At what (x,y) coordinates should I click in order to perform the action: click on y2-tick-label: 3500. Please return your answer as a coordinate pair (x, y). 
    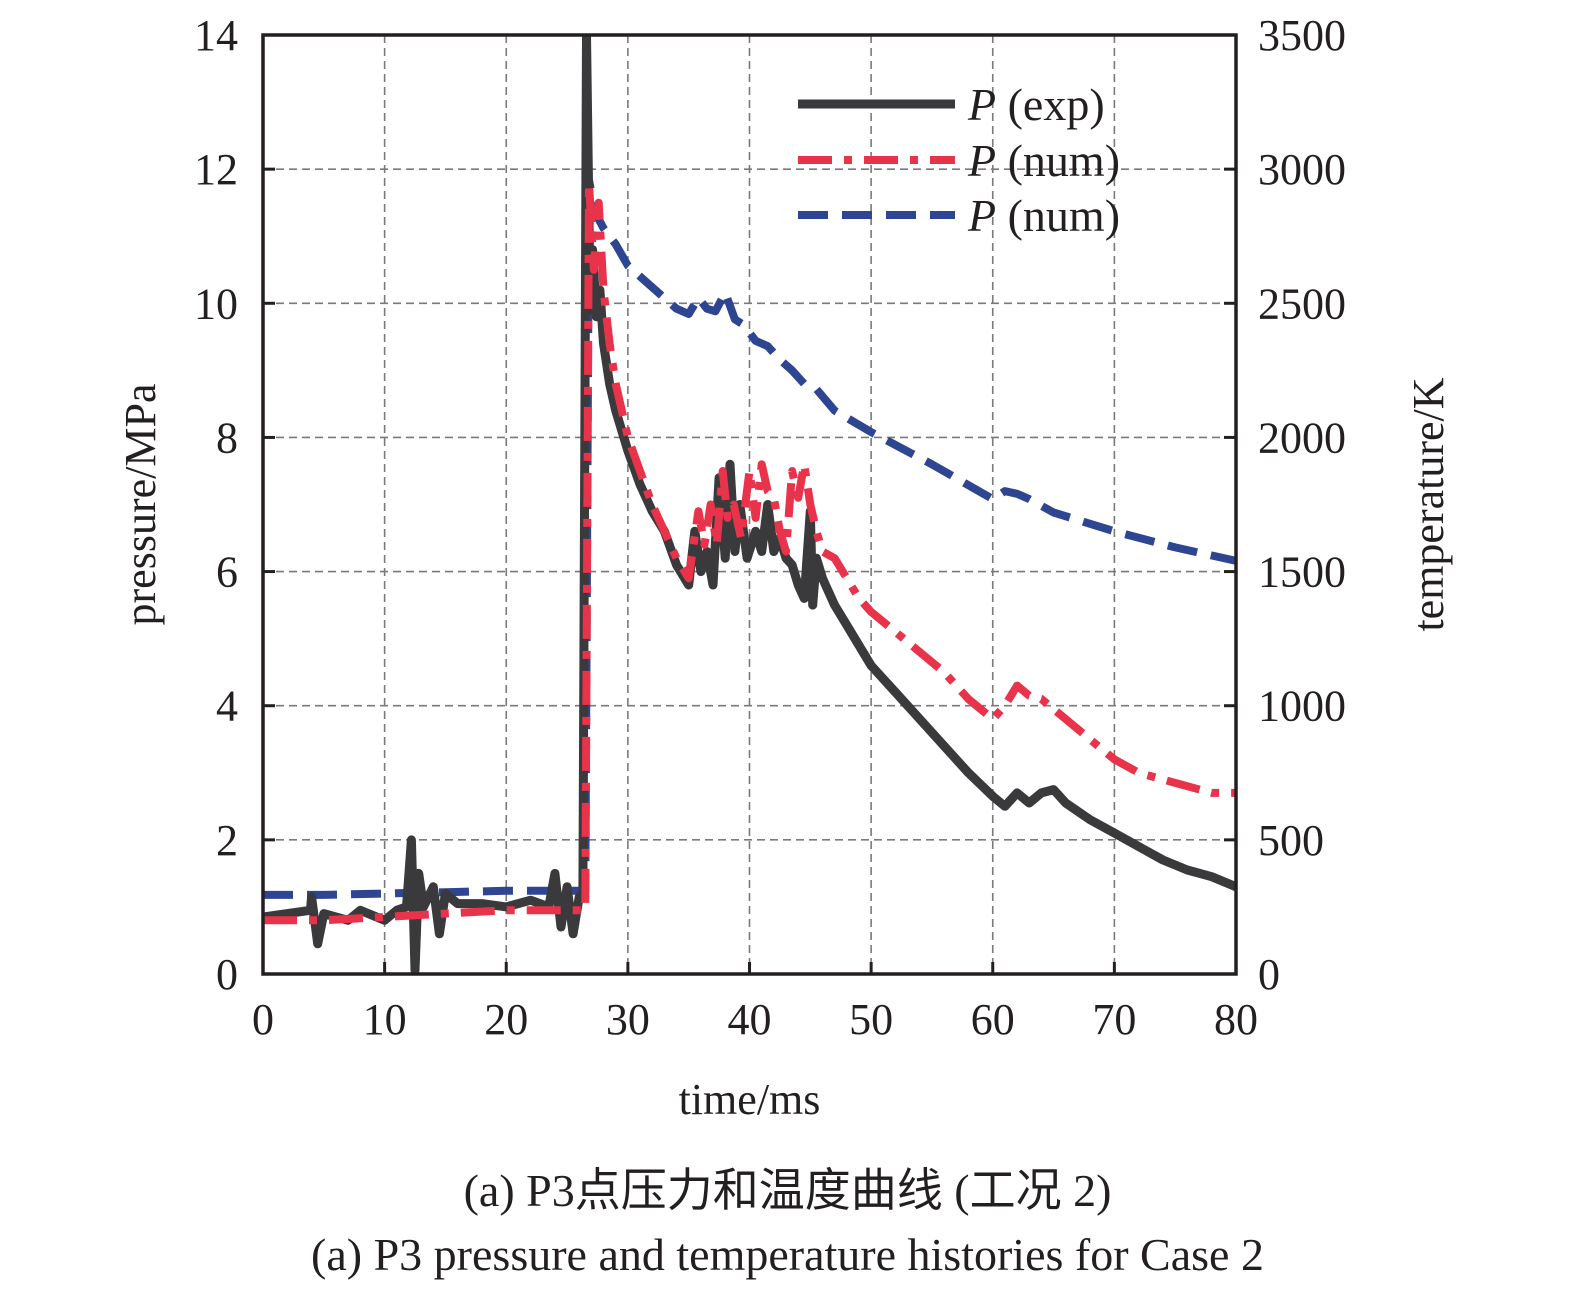
    Looking at the image, I should click on (1302, 35).